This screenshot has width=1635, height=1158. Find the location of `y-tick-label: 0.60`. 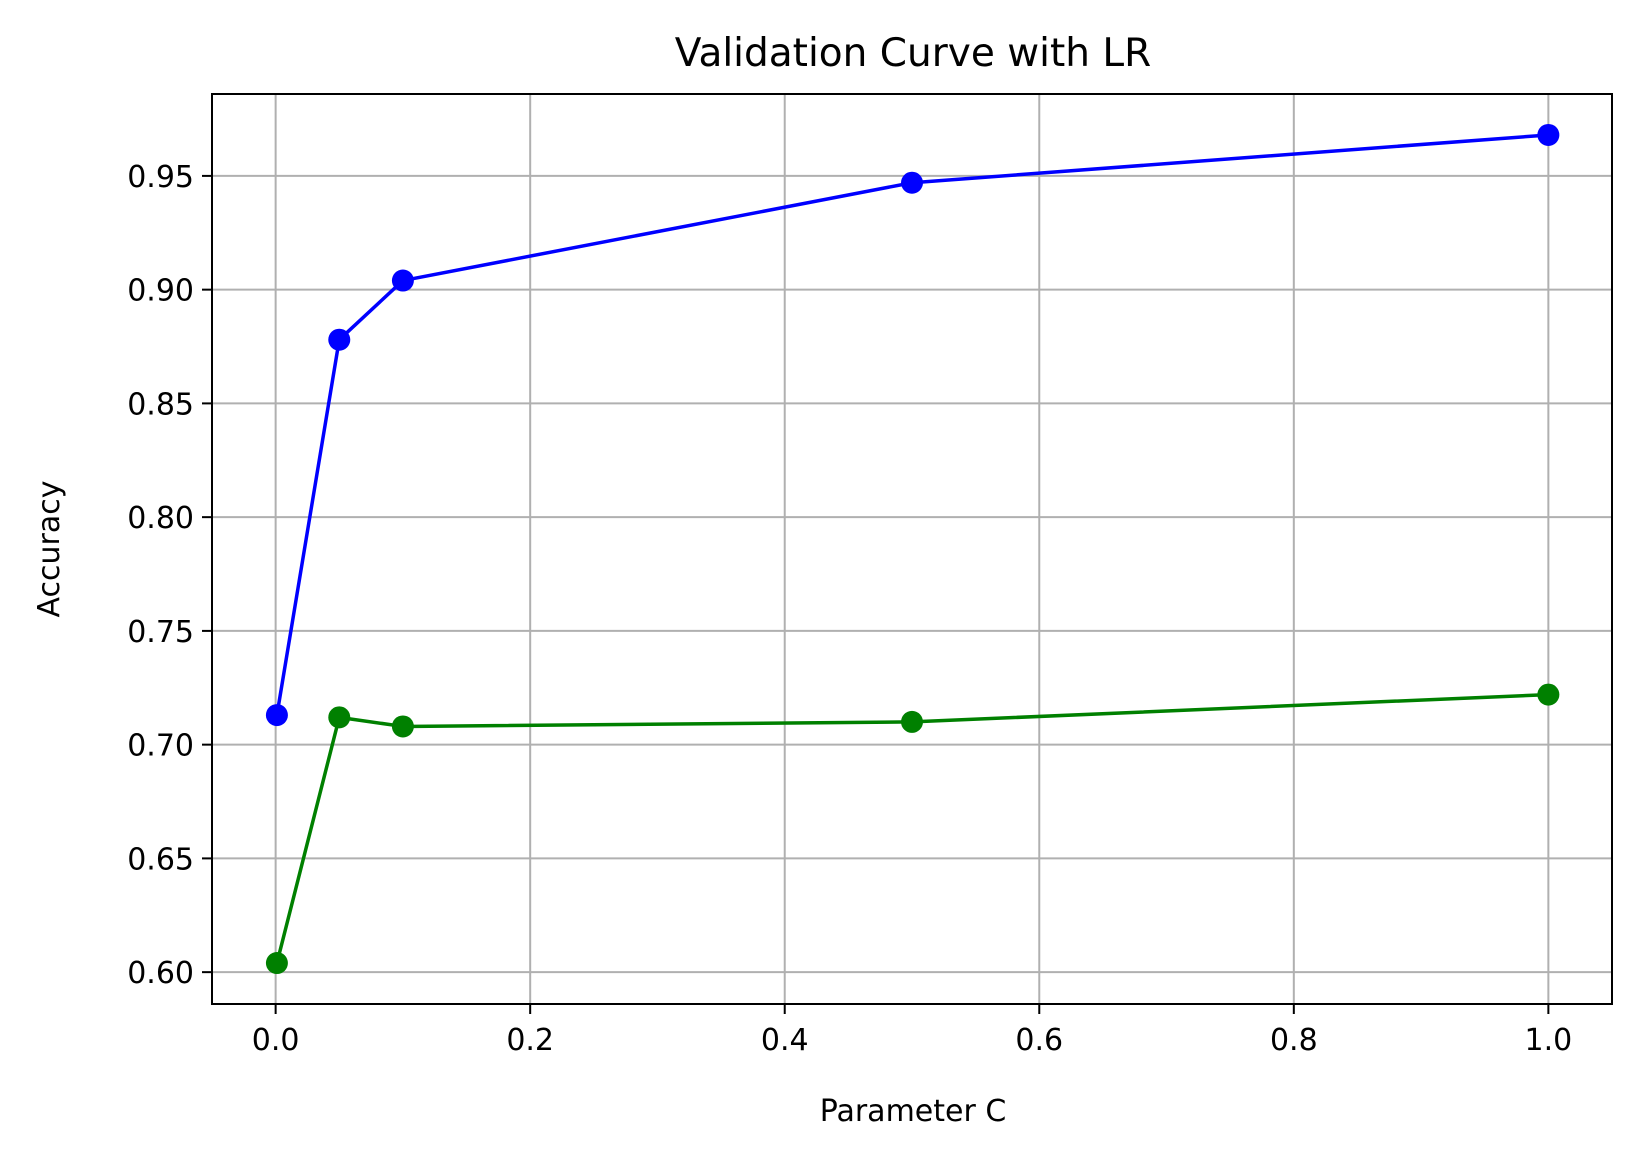

y-tick-label: 0.60 is located at coordinates (160, 973).